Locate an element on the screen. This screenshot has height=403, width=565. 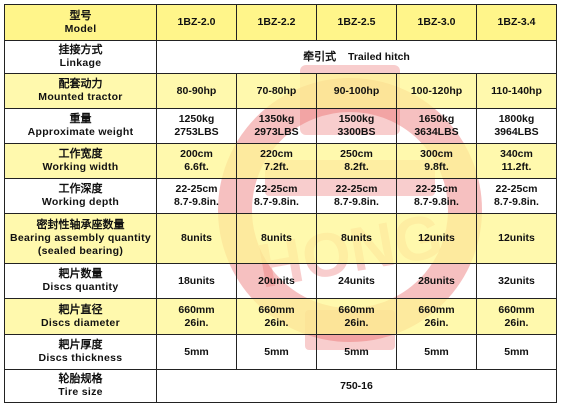
disc-dia-label-zh: 耙片直径 is located at coordinates (80, 309).